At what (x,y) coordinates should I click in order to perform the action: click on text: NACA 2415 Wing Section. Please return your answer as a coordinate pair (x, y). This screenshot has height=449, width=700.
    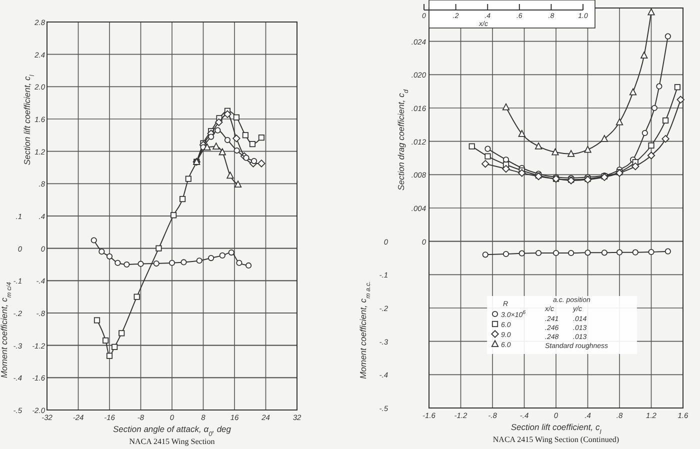
    Looking at the image, I should click on (172, 441).